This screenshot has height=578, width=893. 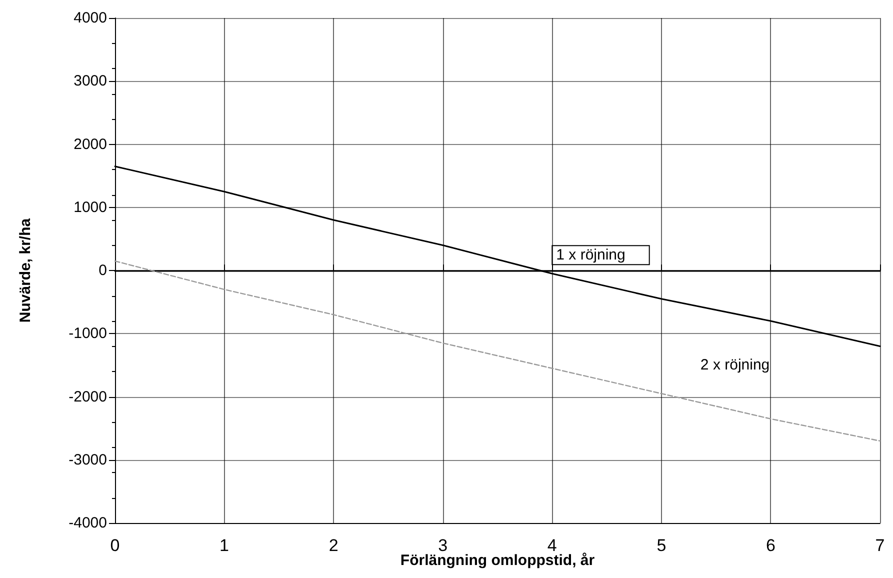 What do you see at coordinates (102, 270) in the screenshot?
I see `y-tick-label: 0` at bounding box center [102, 270].